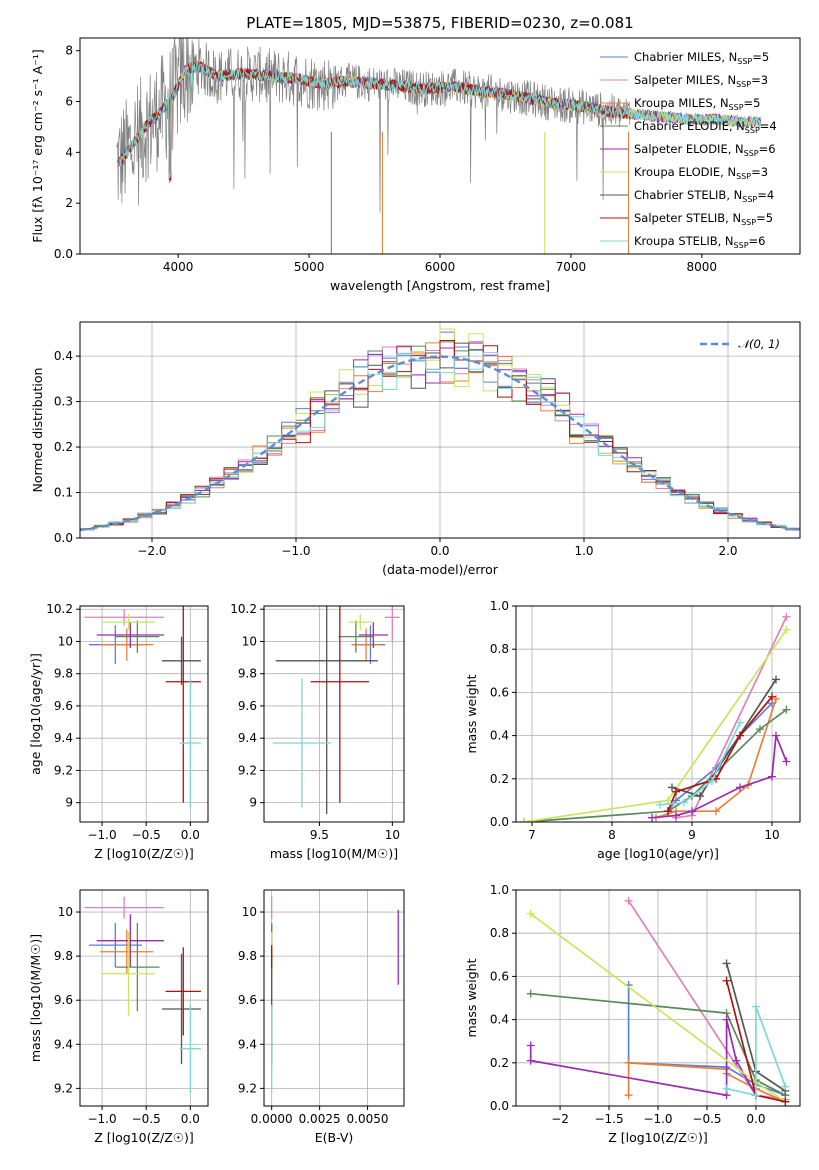 This screenshot has height=1170, width=819. Describe the element at coordinates (499, 649) in the screenshot. I see `y-tick-label: 0.8` at that location.